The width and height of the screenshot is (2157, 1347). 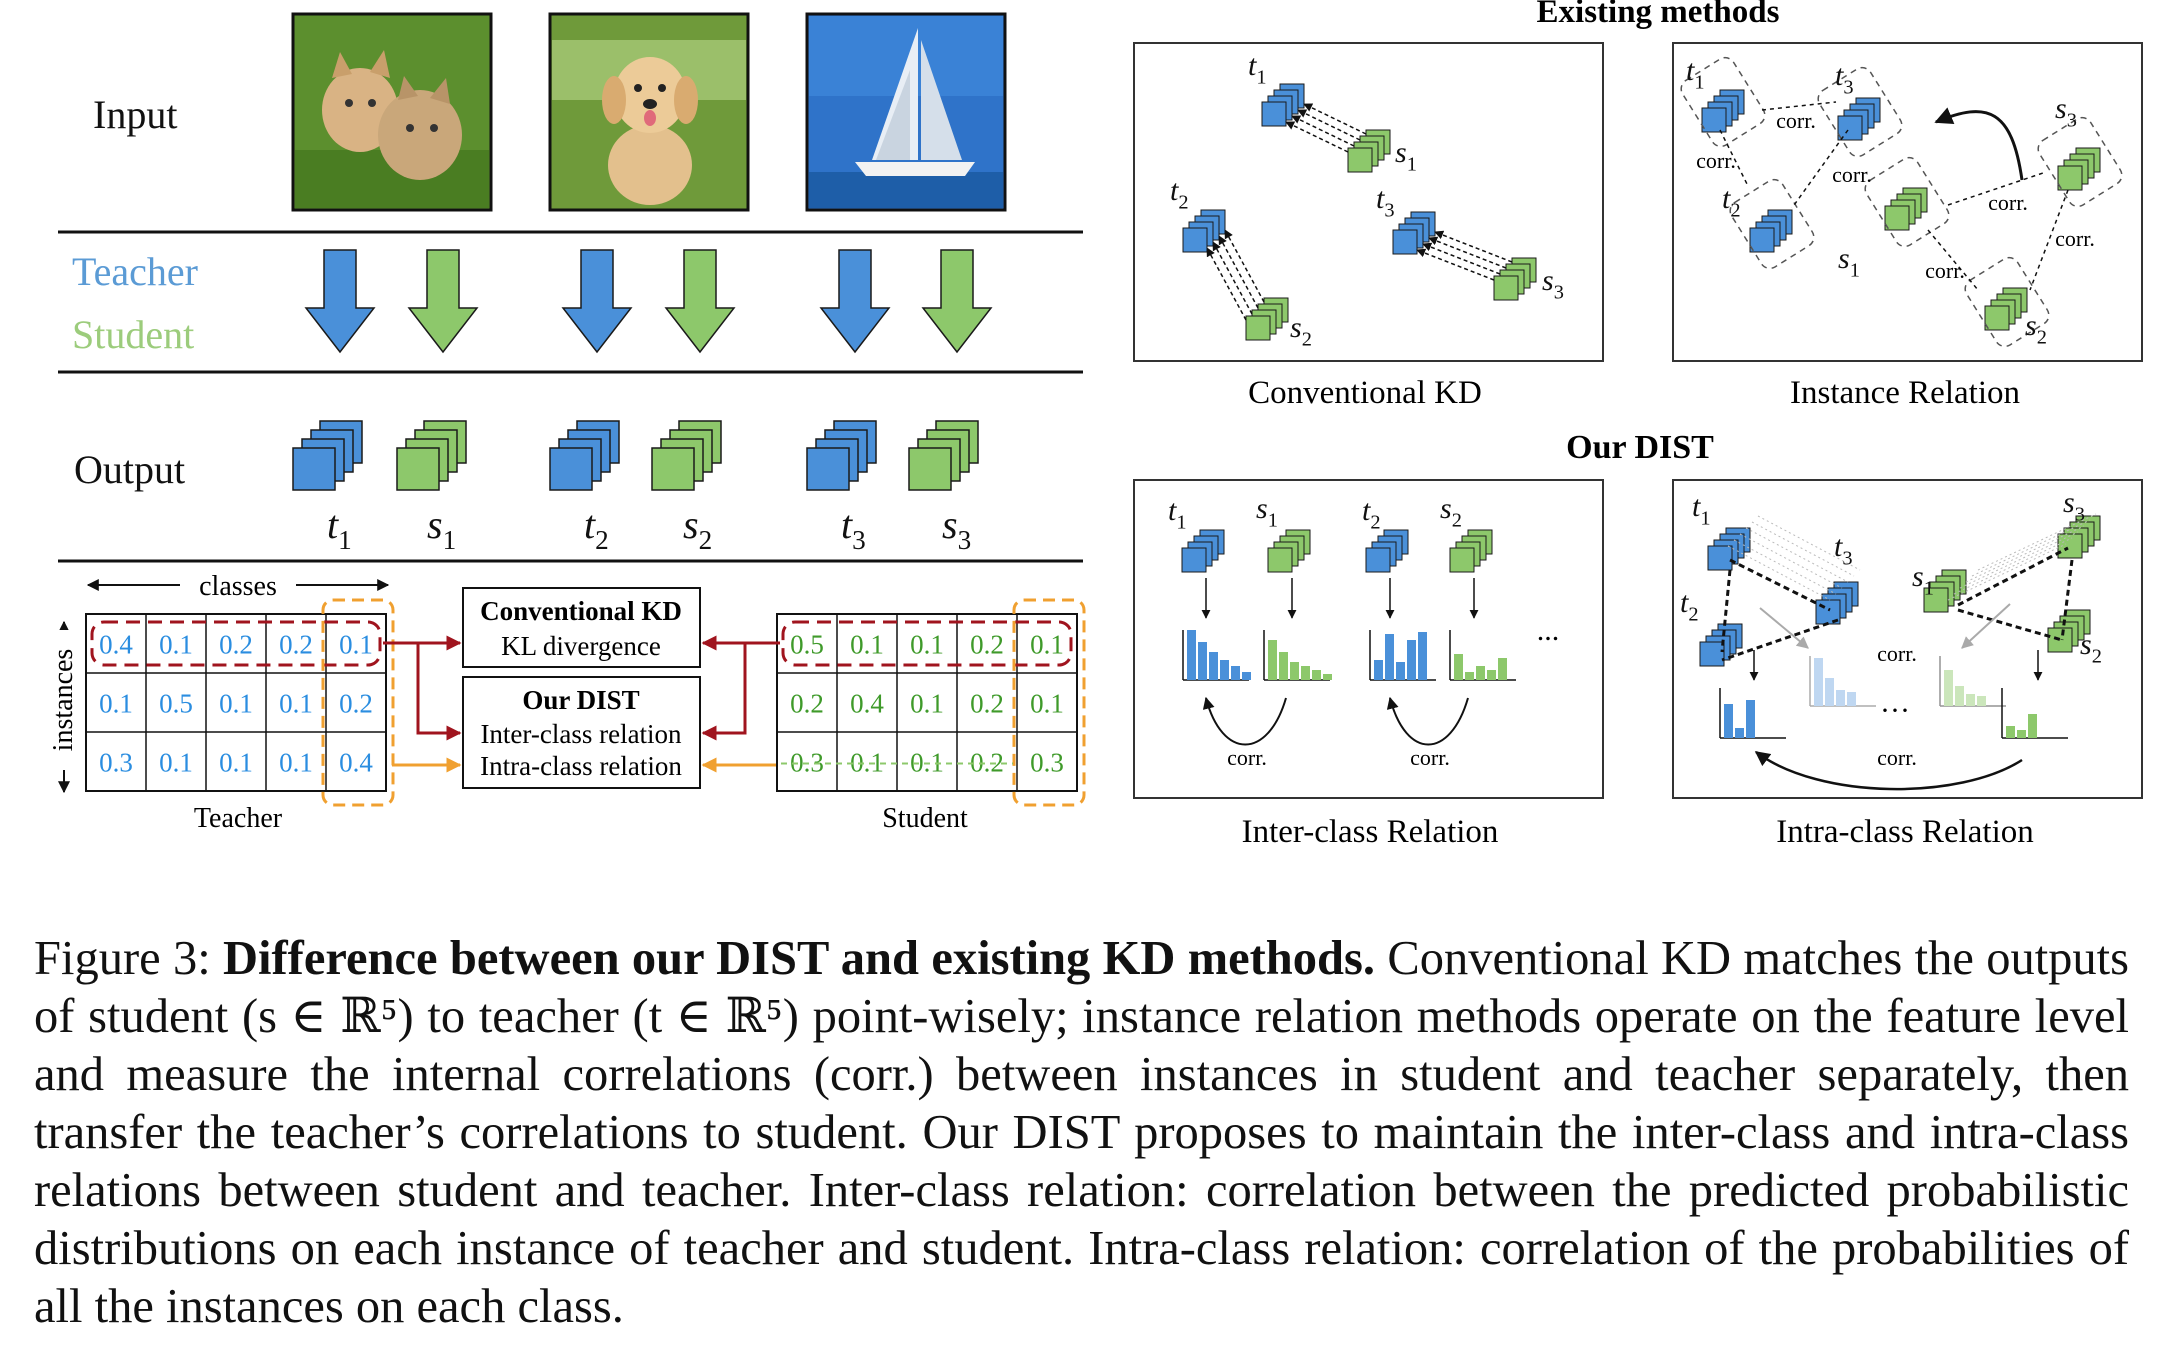 I want to click on instances-label: instances, so click(x=63, y=700).